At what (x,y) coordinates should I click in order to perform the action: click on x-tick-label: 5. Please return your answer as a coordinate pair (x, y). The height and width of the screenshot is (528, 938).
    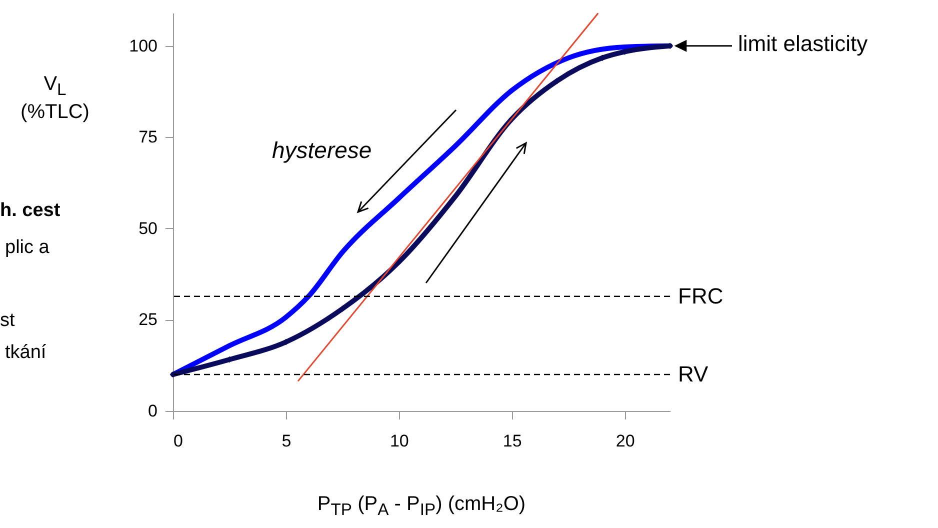
    Looking at the image, I should click on (287, 441).